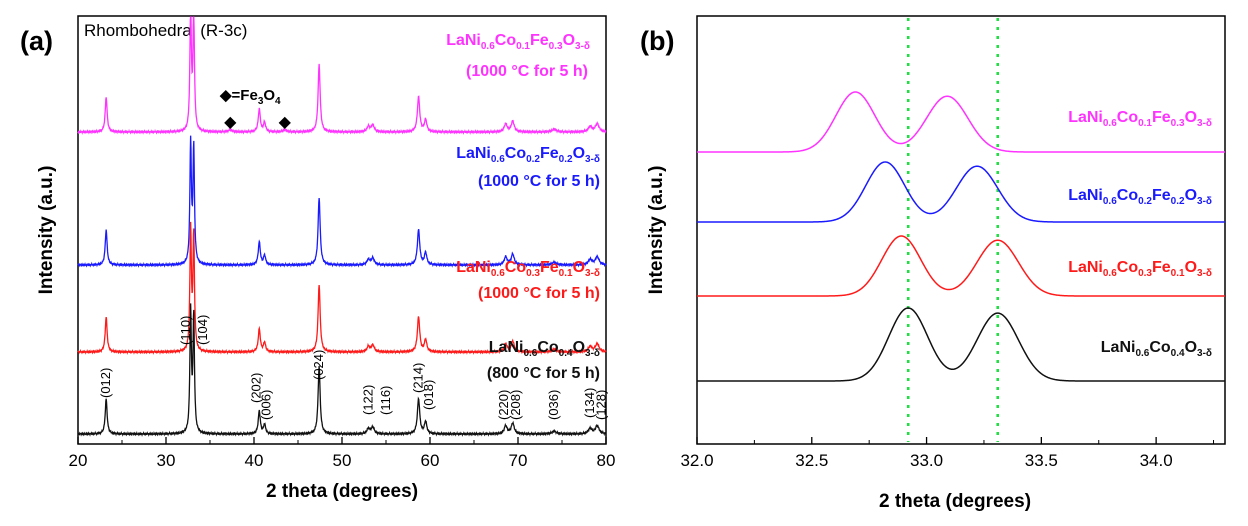  I want to click on panel-a-x-tick-label: 30, so click(166, 460).